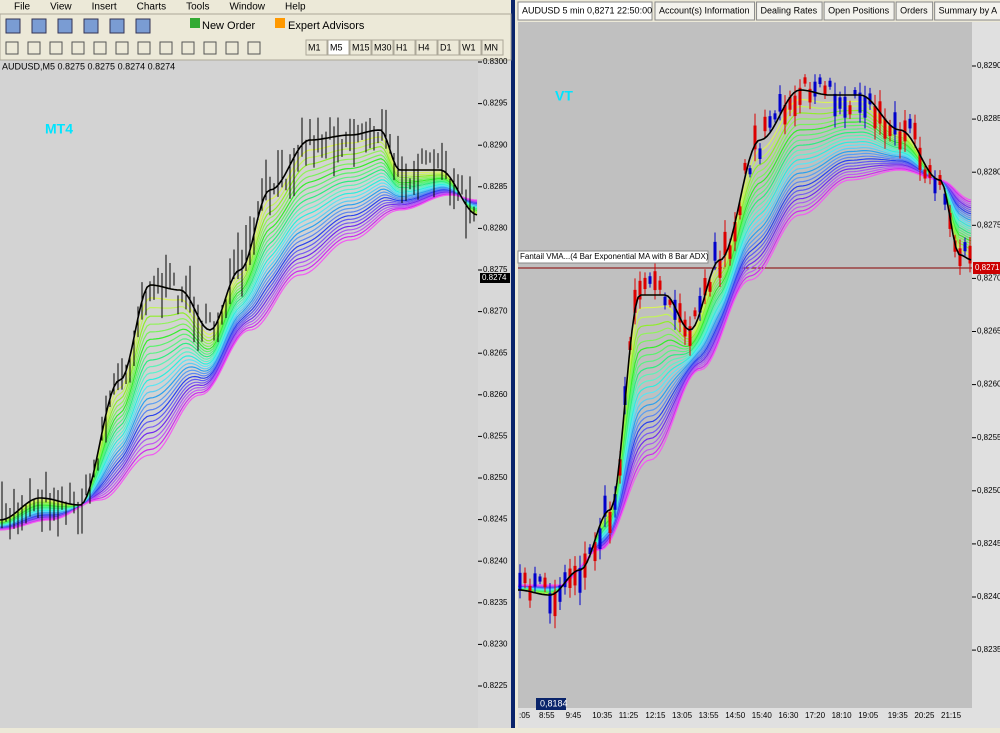 This screenshot has height=733, width=1000. I want to click on vt-price-label: 0,8275, so click(988, 224).